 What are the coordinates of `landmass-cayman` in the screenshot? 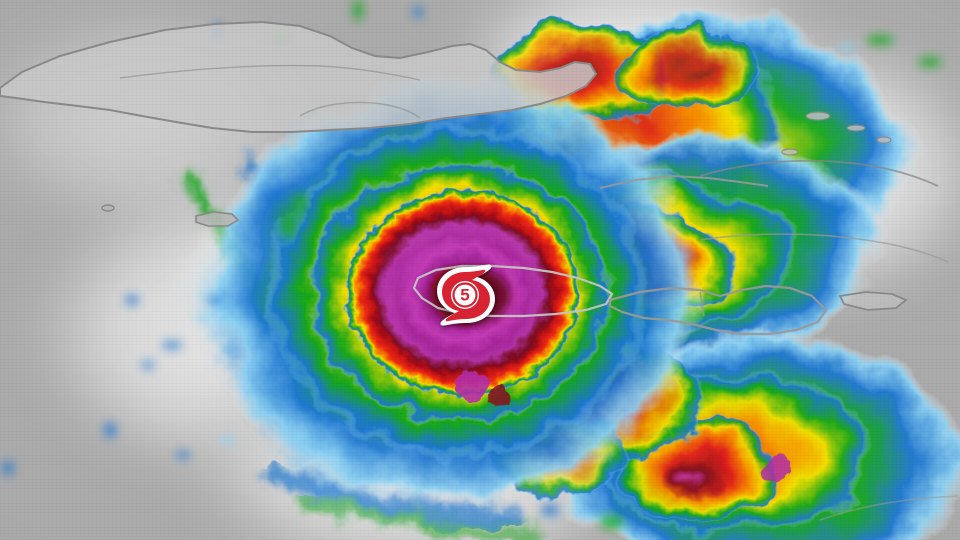 It's located at (217, 219).